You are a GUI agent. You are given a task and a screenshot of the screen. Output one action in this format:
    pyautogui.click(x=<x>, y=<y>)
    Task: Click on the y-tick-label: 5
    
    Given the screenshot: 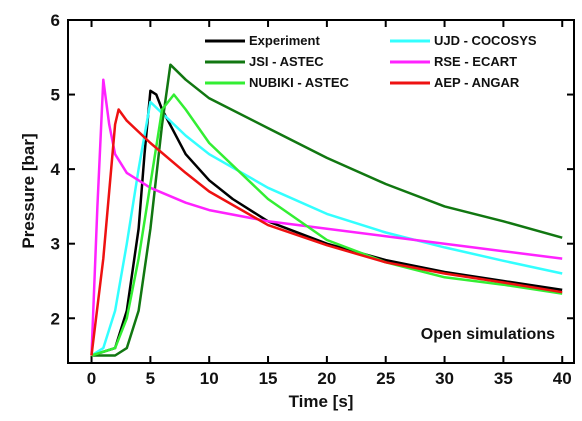 What is the action you would take?
    pyautogui.click(x=55, y=95)
    